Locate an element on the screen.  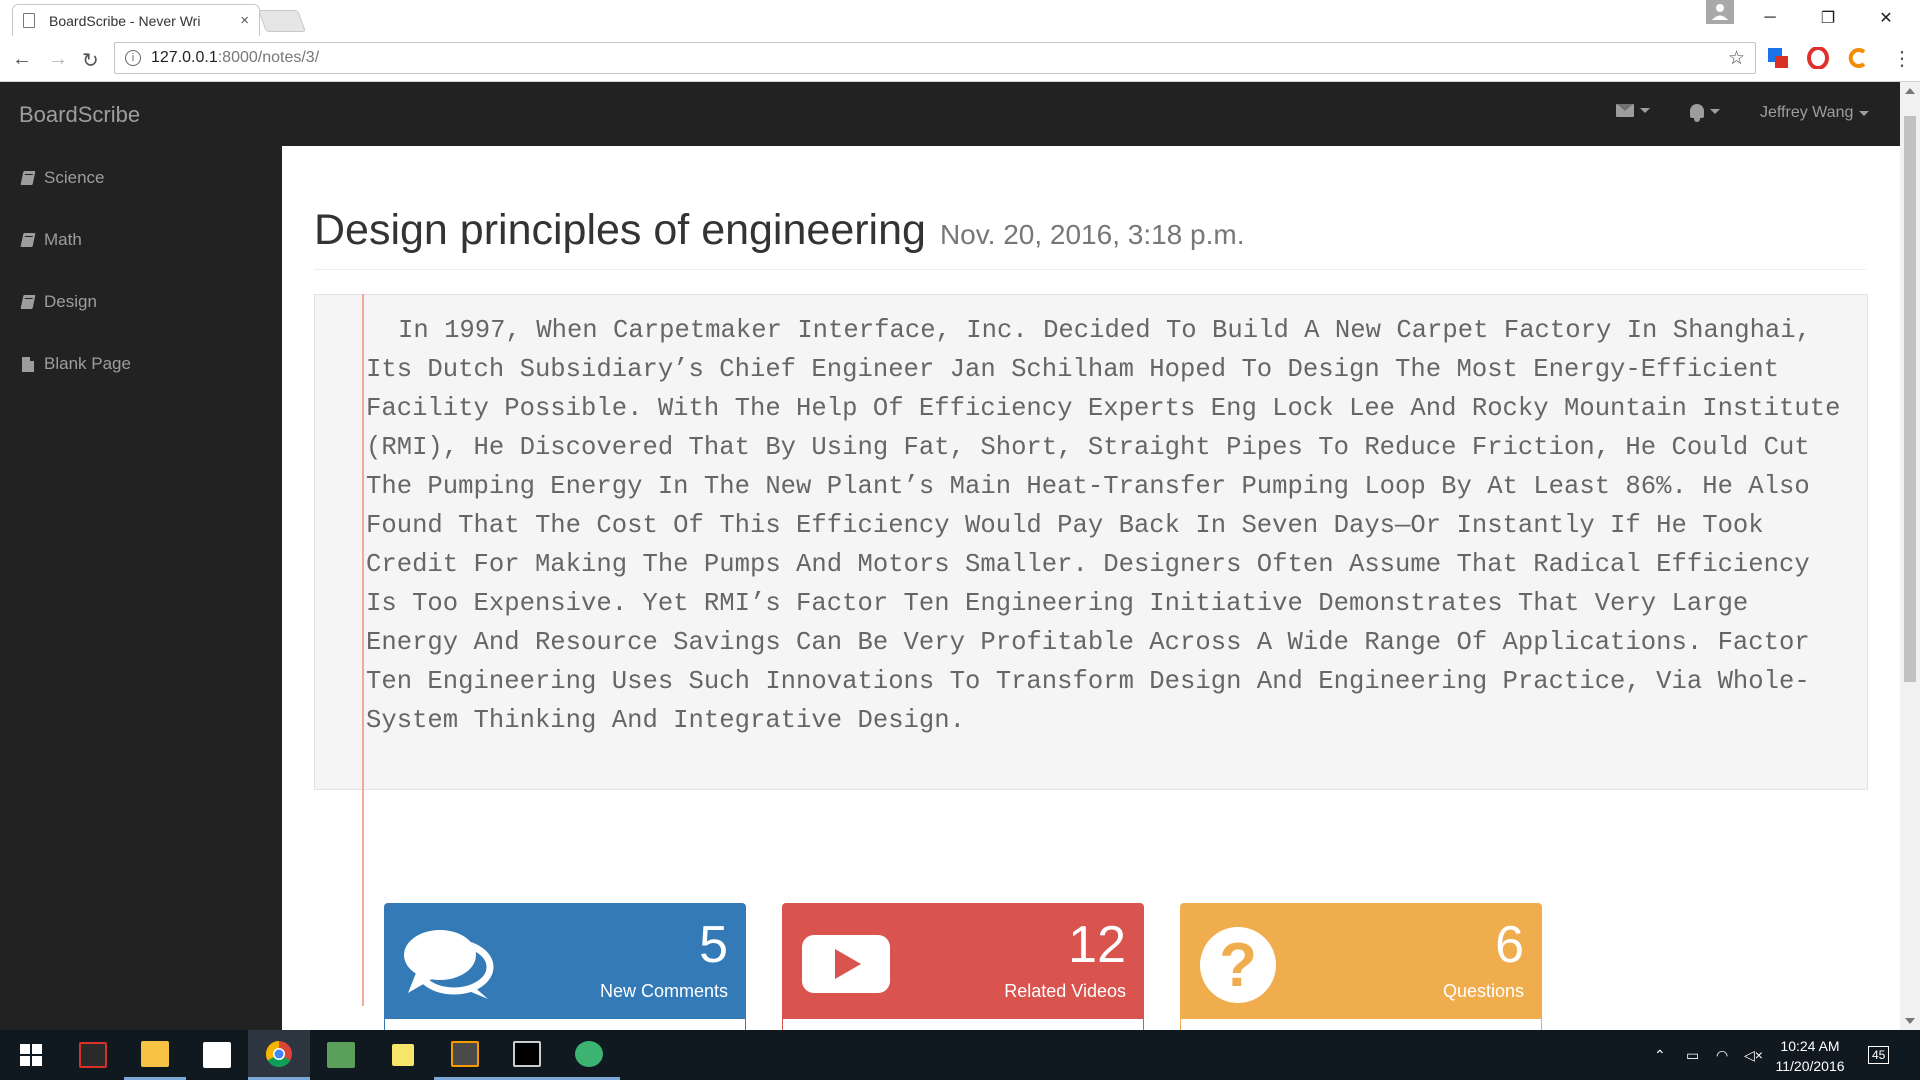
tab-title: BoardScribe - Never Wri is located at coordinates (125, 20).